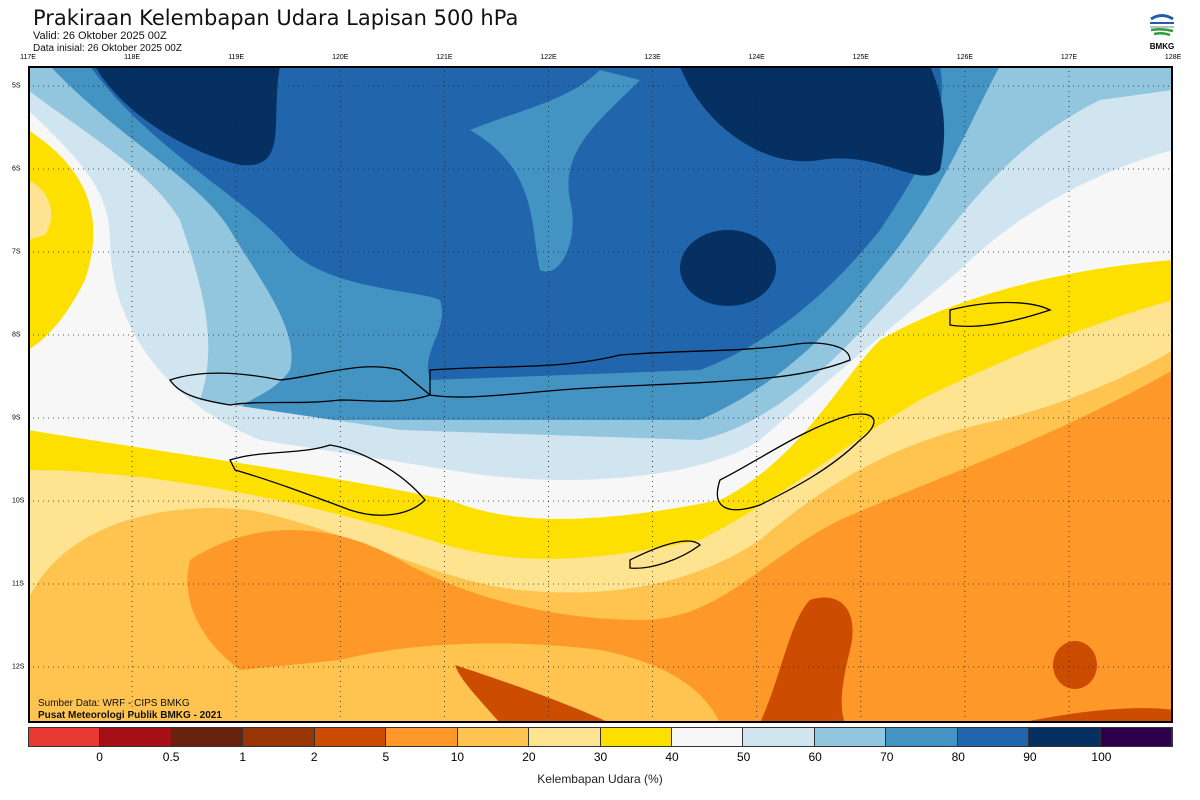  What do you see at coordinates (16, 418) in the screenshot?
I see `lat-label: 9S` at bounding box center [16, 418].